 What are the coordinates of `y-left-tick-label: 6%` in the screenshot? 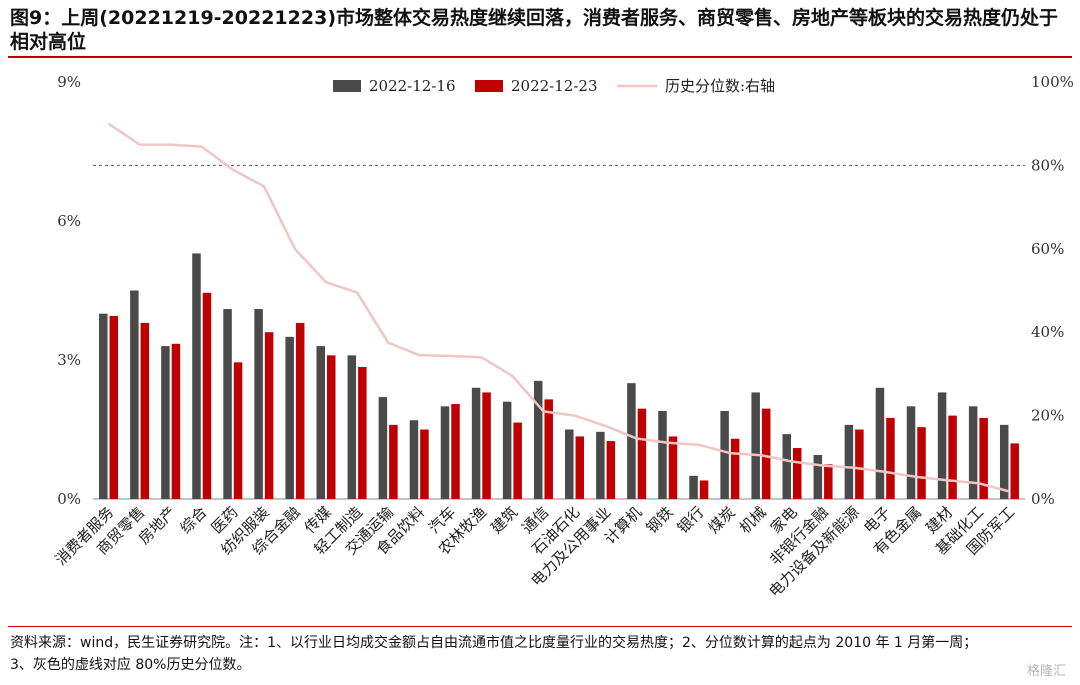 It's located at (69, 221).